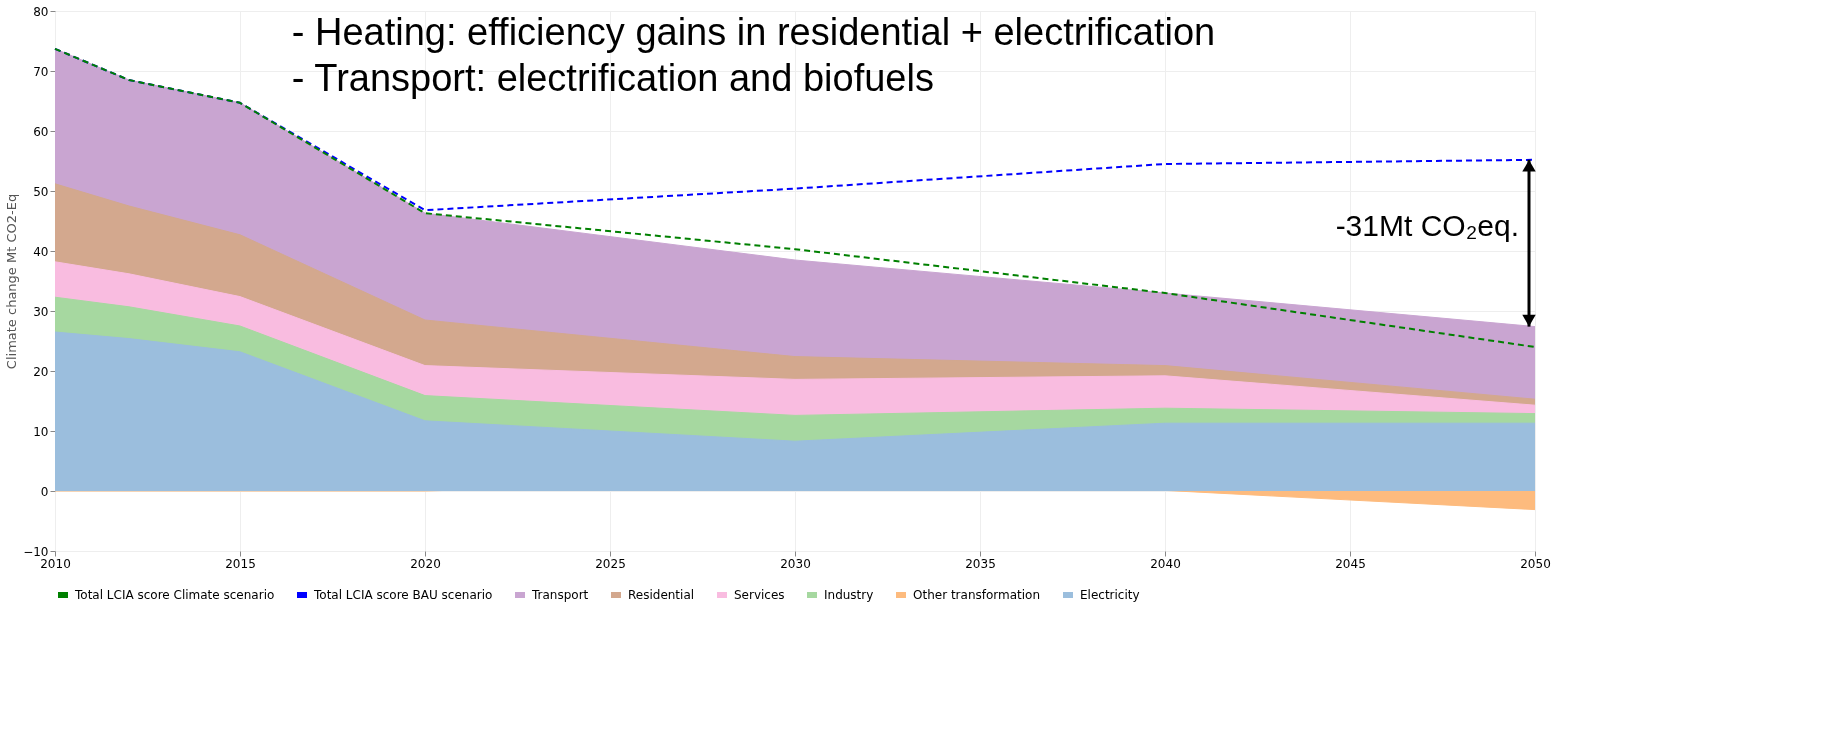 The width and height of the screenshot is (1843, 743). What do you see at coordinates (661, 595) in the screenshot?
I see `legend-label: Residential` at bounding box center [661, 595].